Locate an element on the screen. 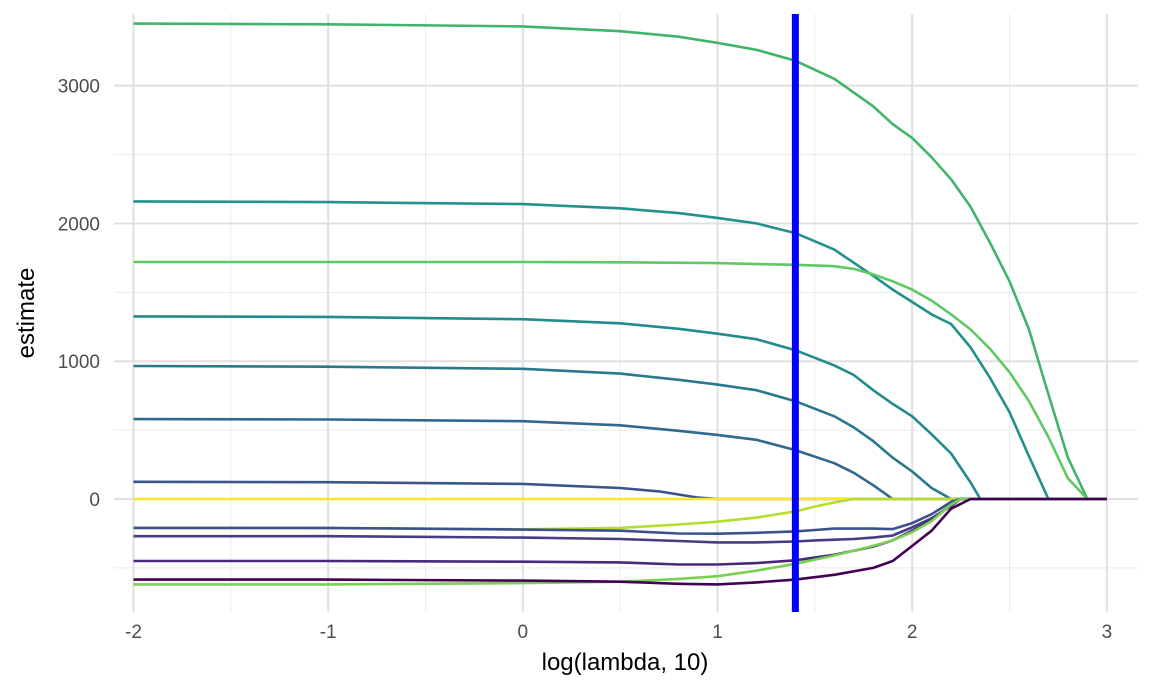 This screenshot has width=1152, height=696. y-axis-tick-labels: 0 1000 2000 3000 is located at coordinates (79, 294).